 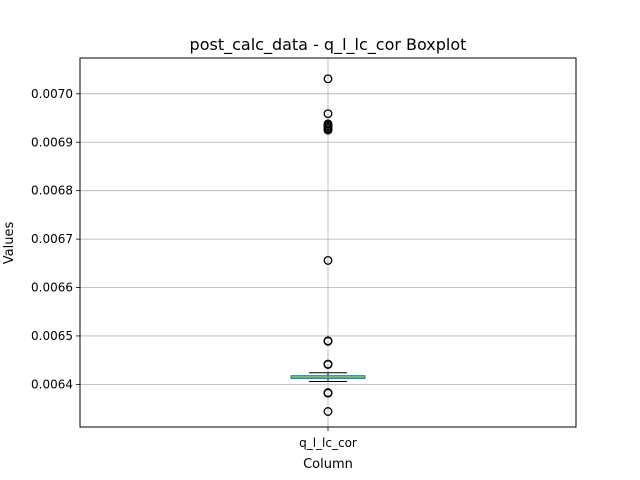 What do you see at coordinates (52, 94) in the screenshot?
I see `y-tick-label: 0.0070` at bounding box center [52, 94].